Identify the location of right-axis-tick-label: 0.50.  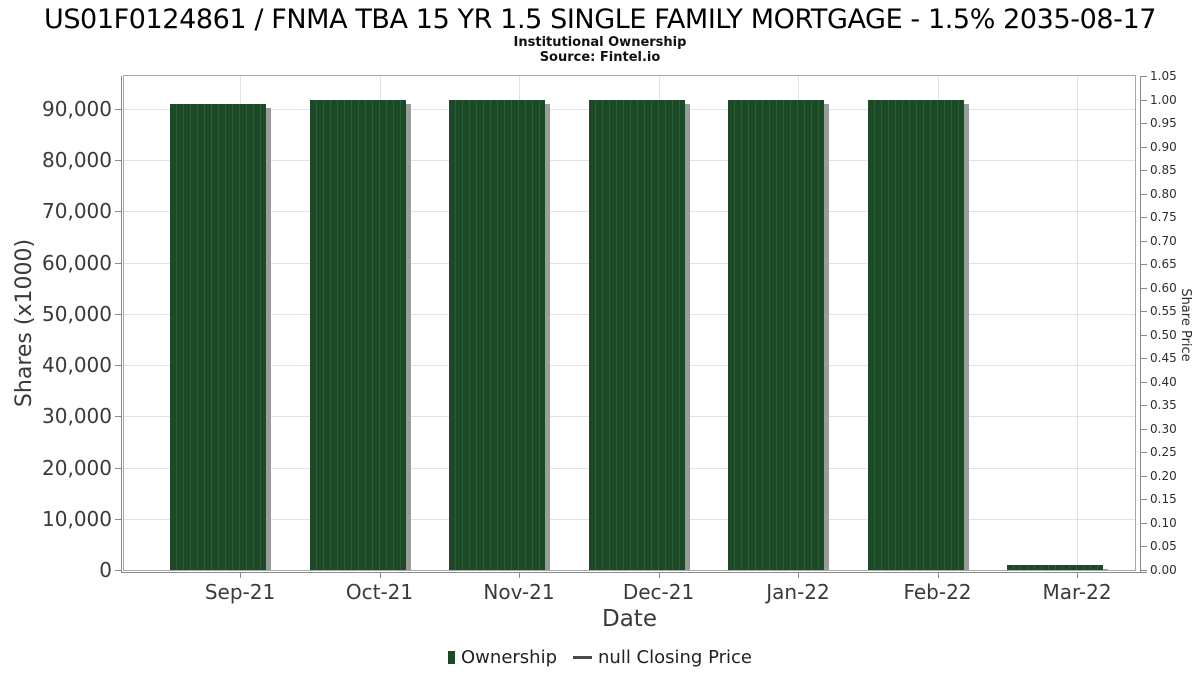
(1163, 334).